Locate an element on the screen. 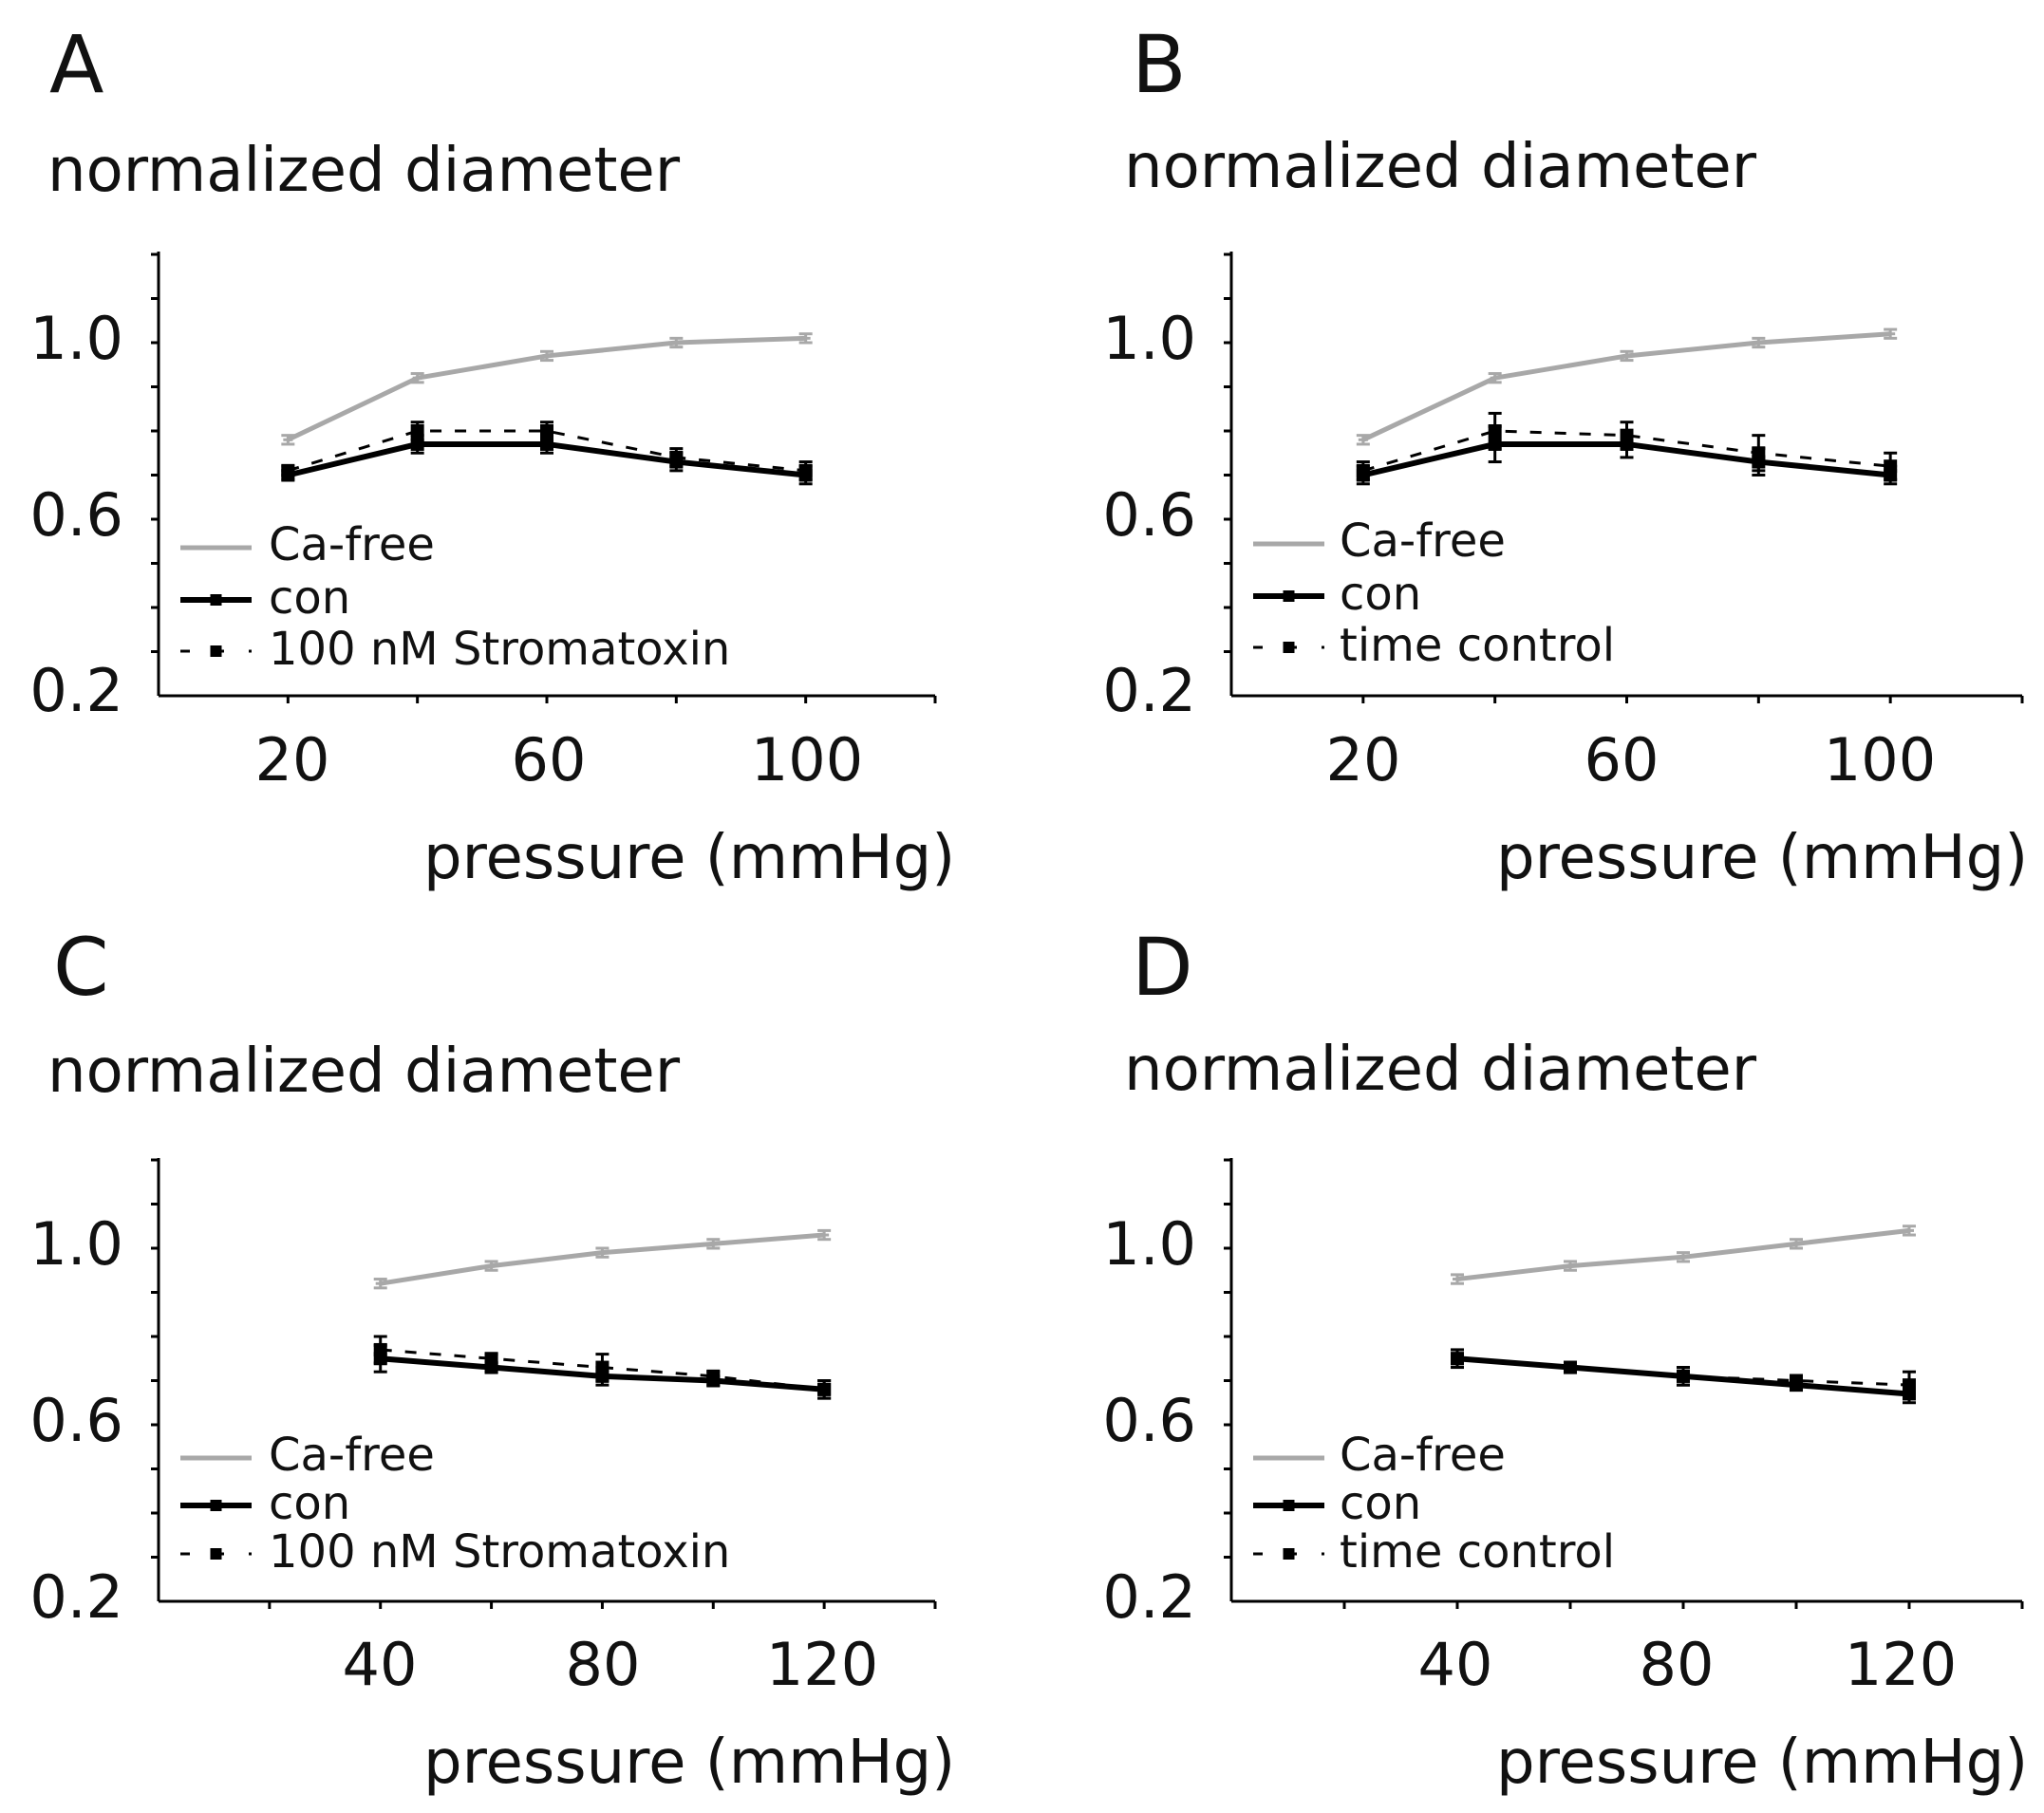 This screenshot has height=1813, width=2044. panel-label: C is located at coordinates (81, 967).